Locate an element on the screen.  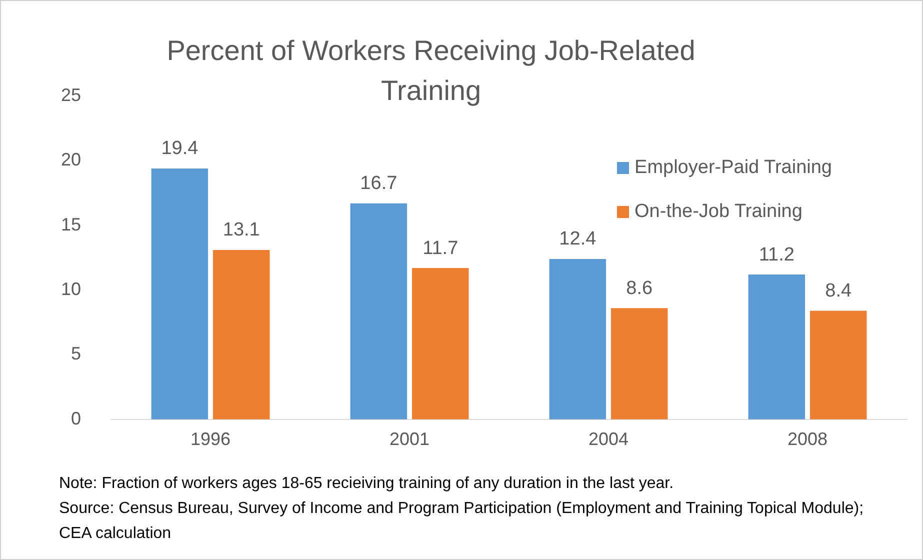
x-tick-label: 2001 is located at coordinates (409, 439).